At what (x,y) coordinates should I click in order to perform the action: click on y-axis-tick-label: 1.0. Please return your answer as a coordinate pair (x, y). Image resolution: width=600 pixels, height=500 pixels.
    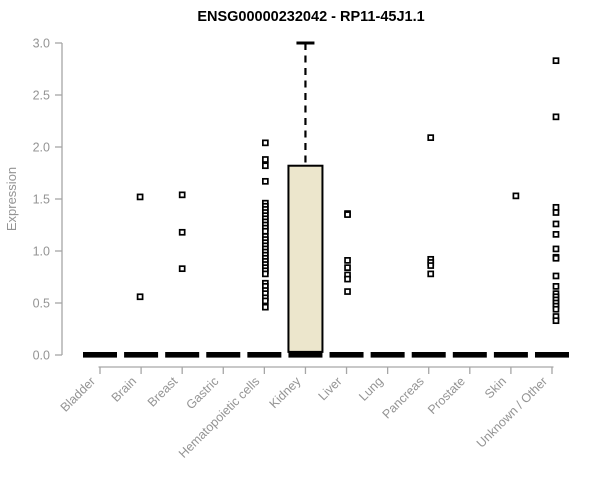
    Looking at the image, I should click on (41, 252).